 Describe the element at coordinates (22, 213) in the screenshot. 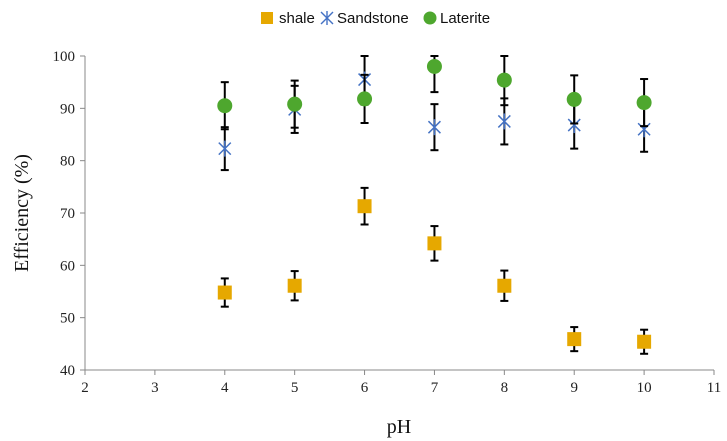

I see `y-axis-title: Efficiency (%)` at that location.